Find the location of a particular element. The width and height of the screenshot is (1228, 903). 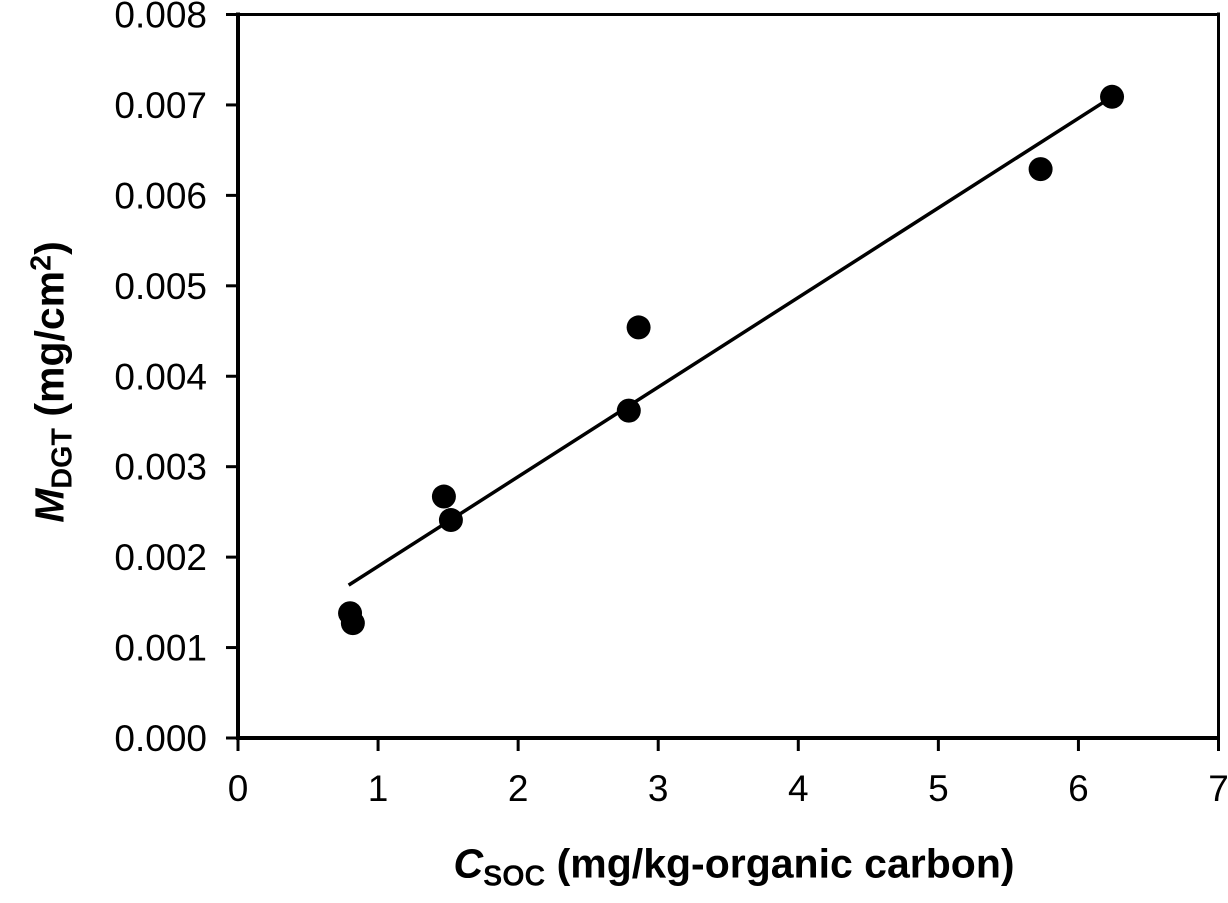

x-tick-label: 2 is located at coordinates (518, 788).